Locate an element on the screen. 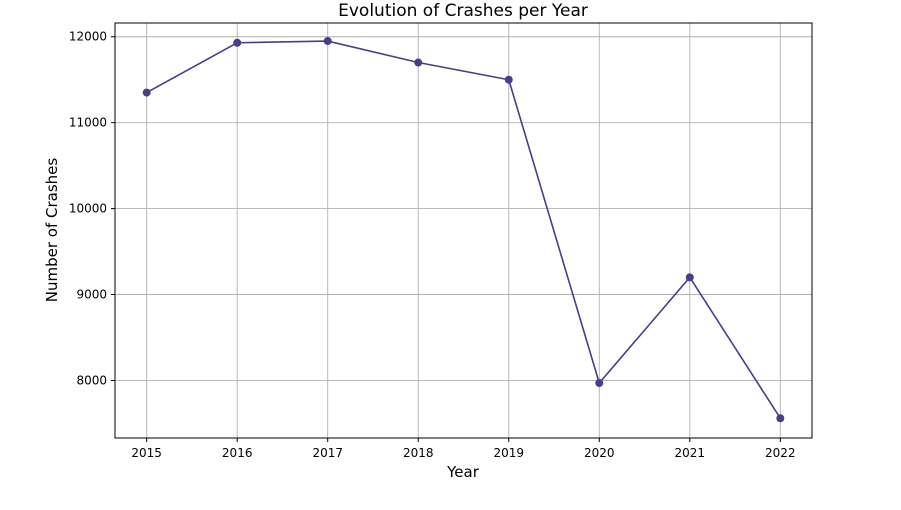 The image size is (901, 510). y-tick-label: 10000 is located at coordinates (88, 209).